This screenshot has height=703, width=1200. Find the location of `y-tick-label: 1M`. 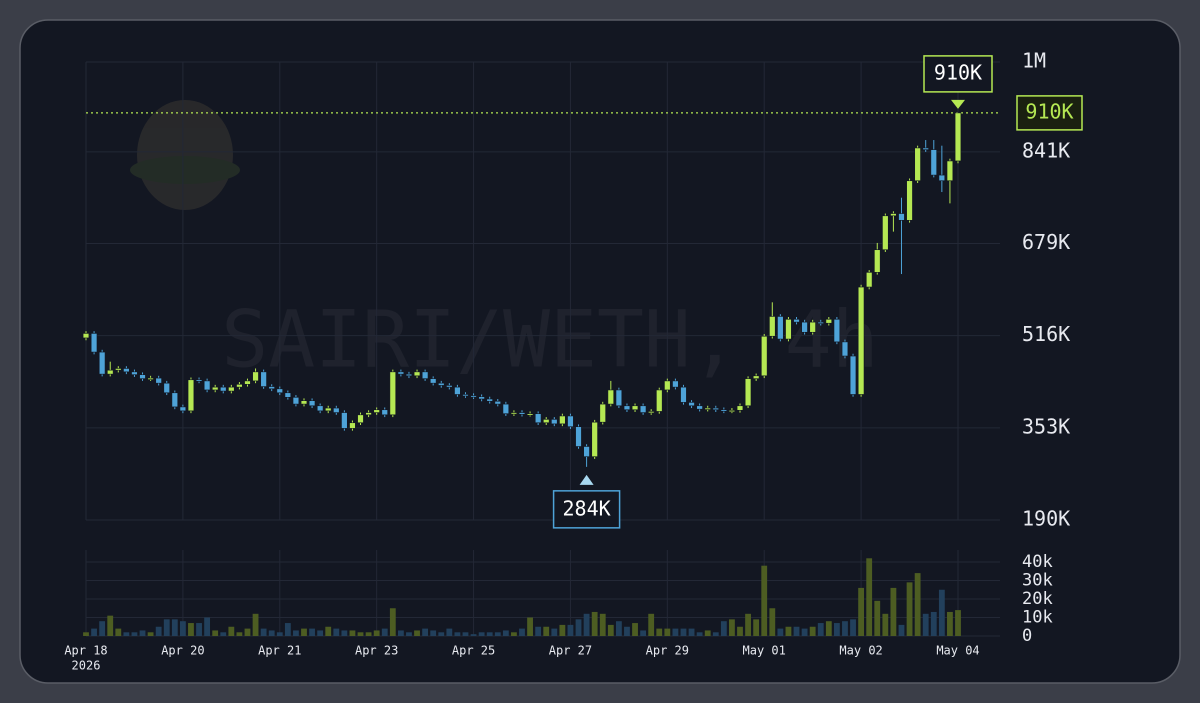

y-tick-label: 1M is located at coordinates (1034, 61).